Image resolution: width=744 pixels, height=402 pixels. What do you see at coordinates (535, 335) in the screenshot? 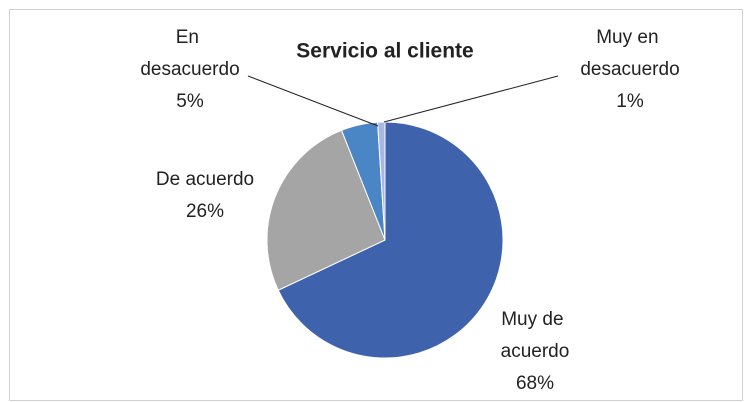
I see `data-label-name: Muy de acuerdo` at bounding box center [535, 335].